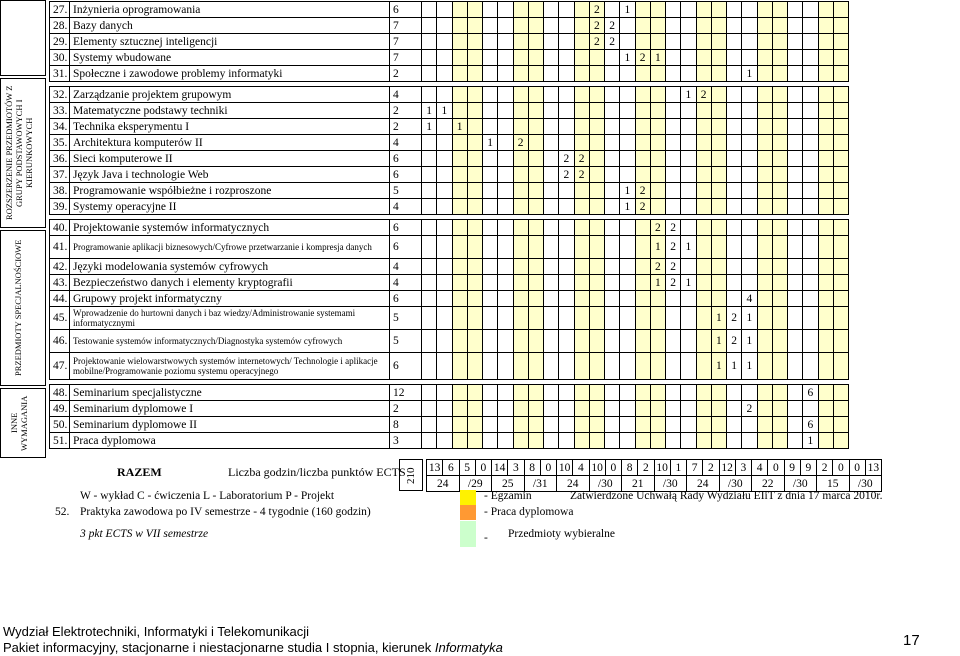  Describe the element at coordinates (229, 94) in the screenshot. I see `course-name: Zarządzanie projektem grupowym` at that location.